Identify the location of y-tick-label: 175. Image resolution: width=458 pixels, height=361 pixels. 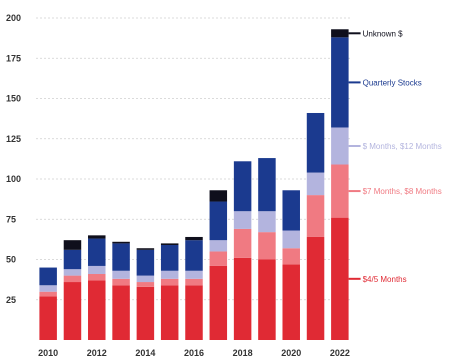
(13, 58).